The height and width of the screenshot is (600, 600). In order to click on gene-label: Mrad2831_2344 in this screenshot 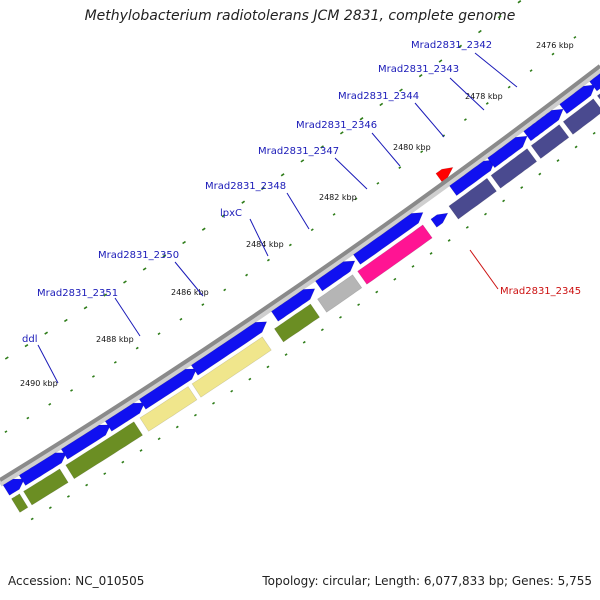, I will do `click(378, 96)`.